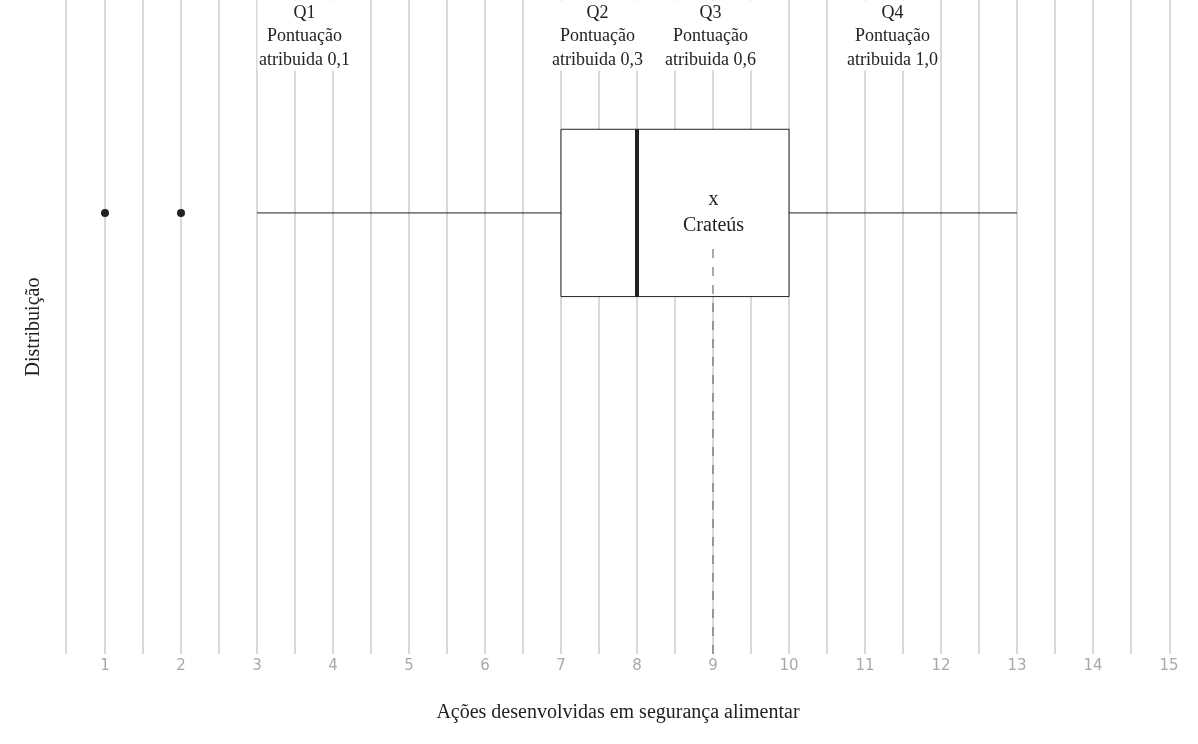 This screenshot has width=1198, height=744. Describe the element at coordinates (597, 35) in the screenshot. I see `annotation: Q2 Pontuação atribuida 0,3` at that location.